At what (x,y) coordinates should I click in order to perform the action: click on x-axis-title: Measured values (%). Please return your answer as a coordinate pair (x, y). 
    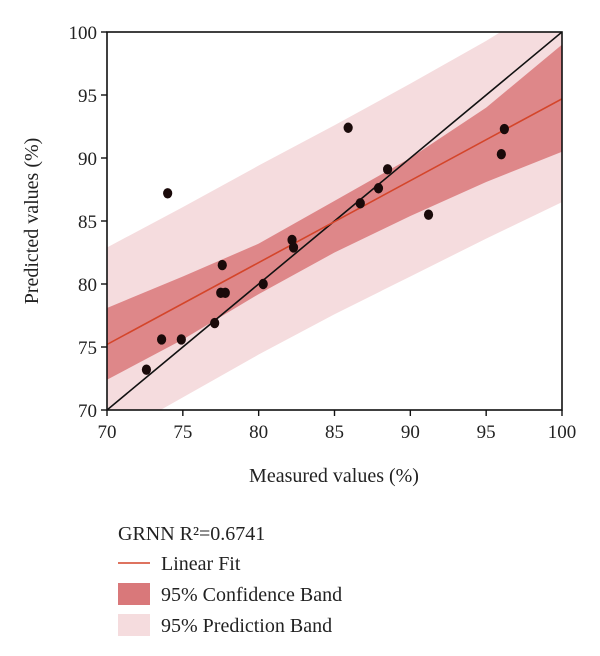
    Looking at the image, I should click on (334, 476).